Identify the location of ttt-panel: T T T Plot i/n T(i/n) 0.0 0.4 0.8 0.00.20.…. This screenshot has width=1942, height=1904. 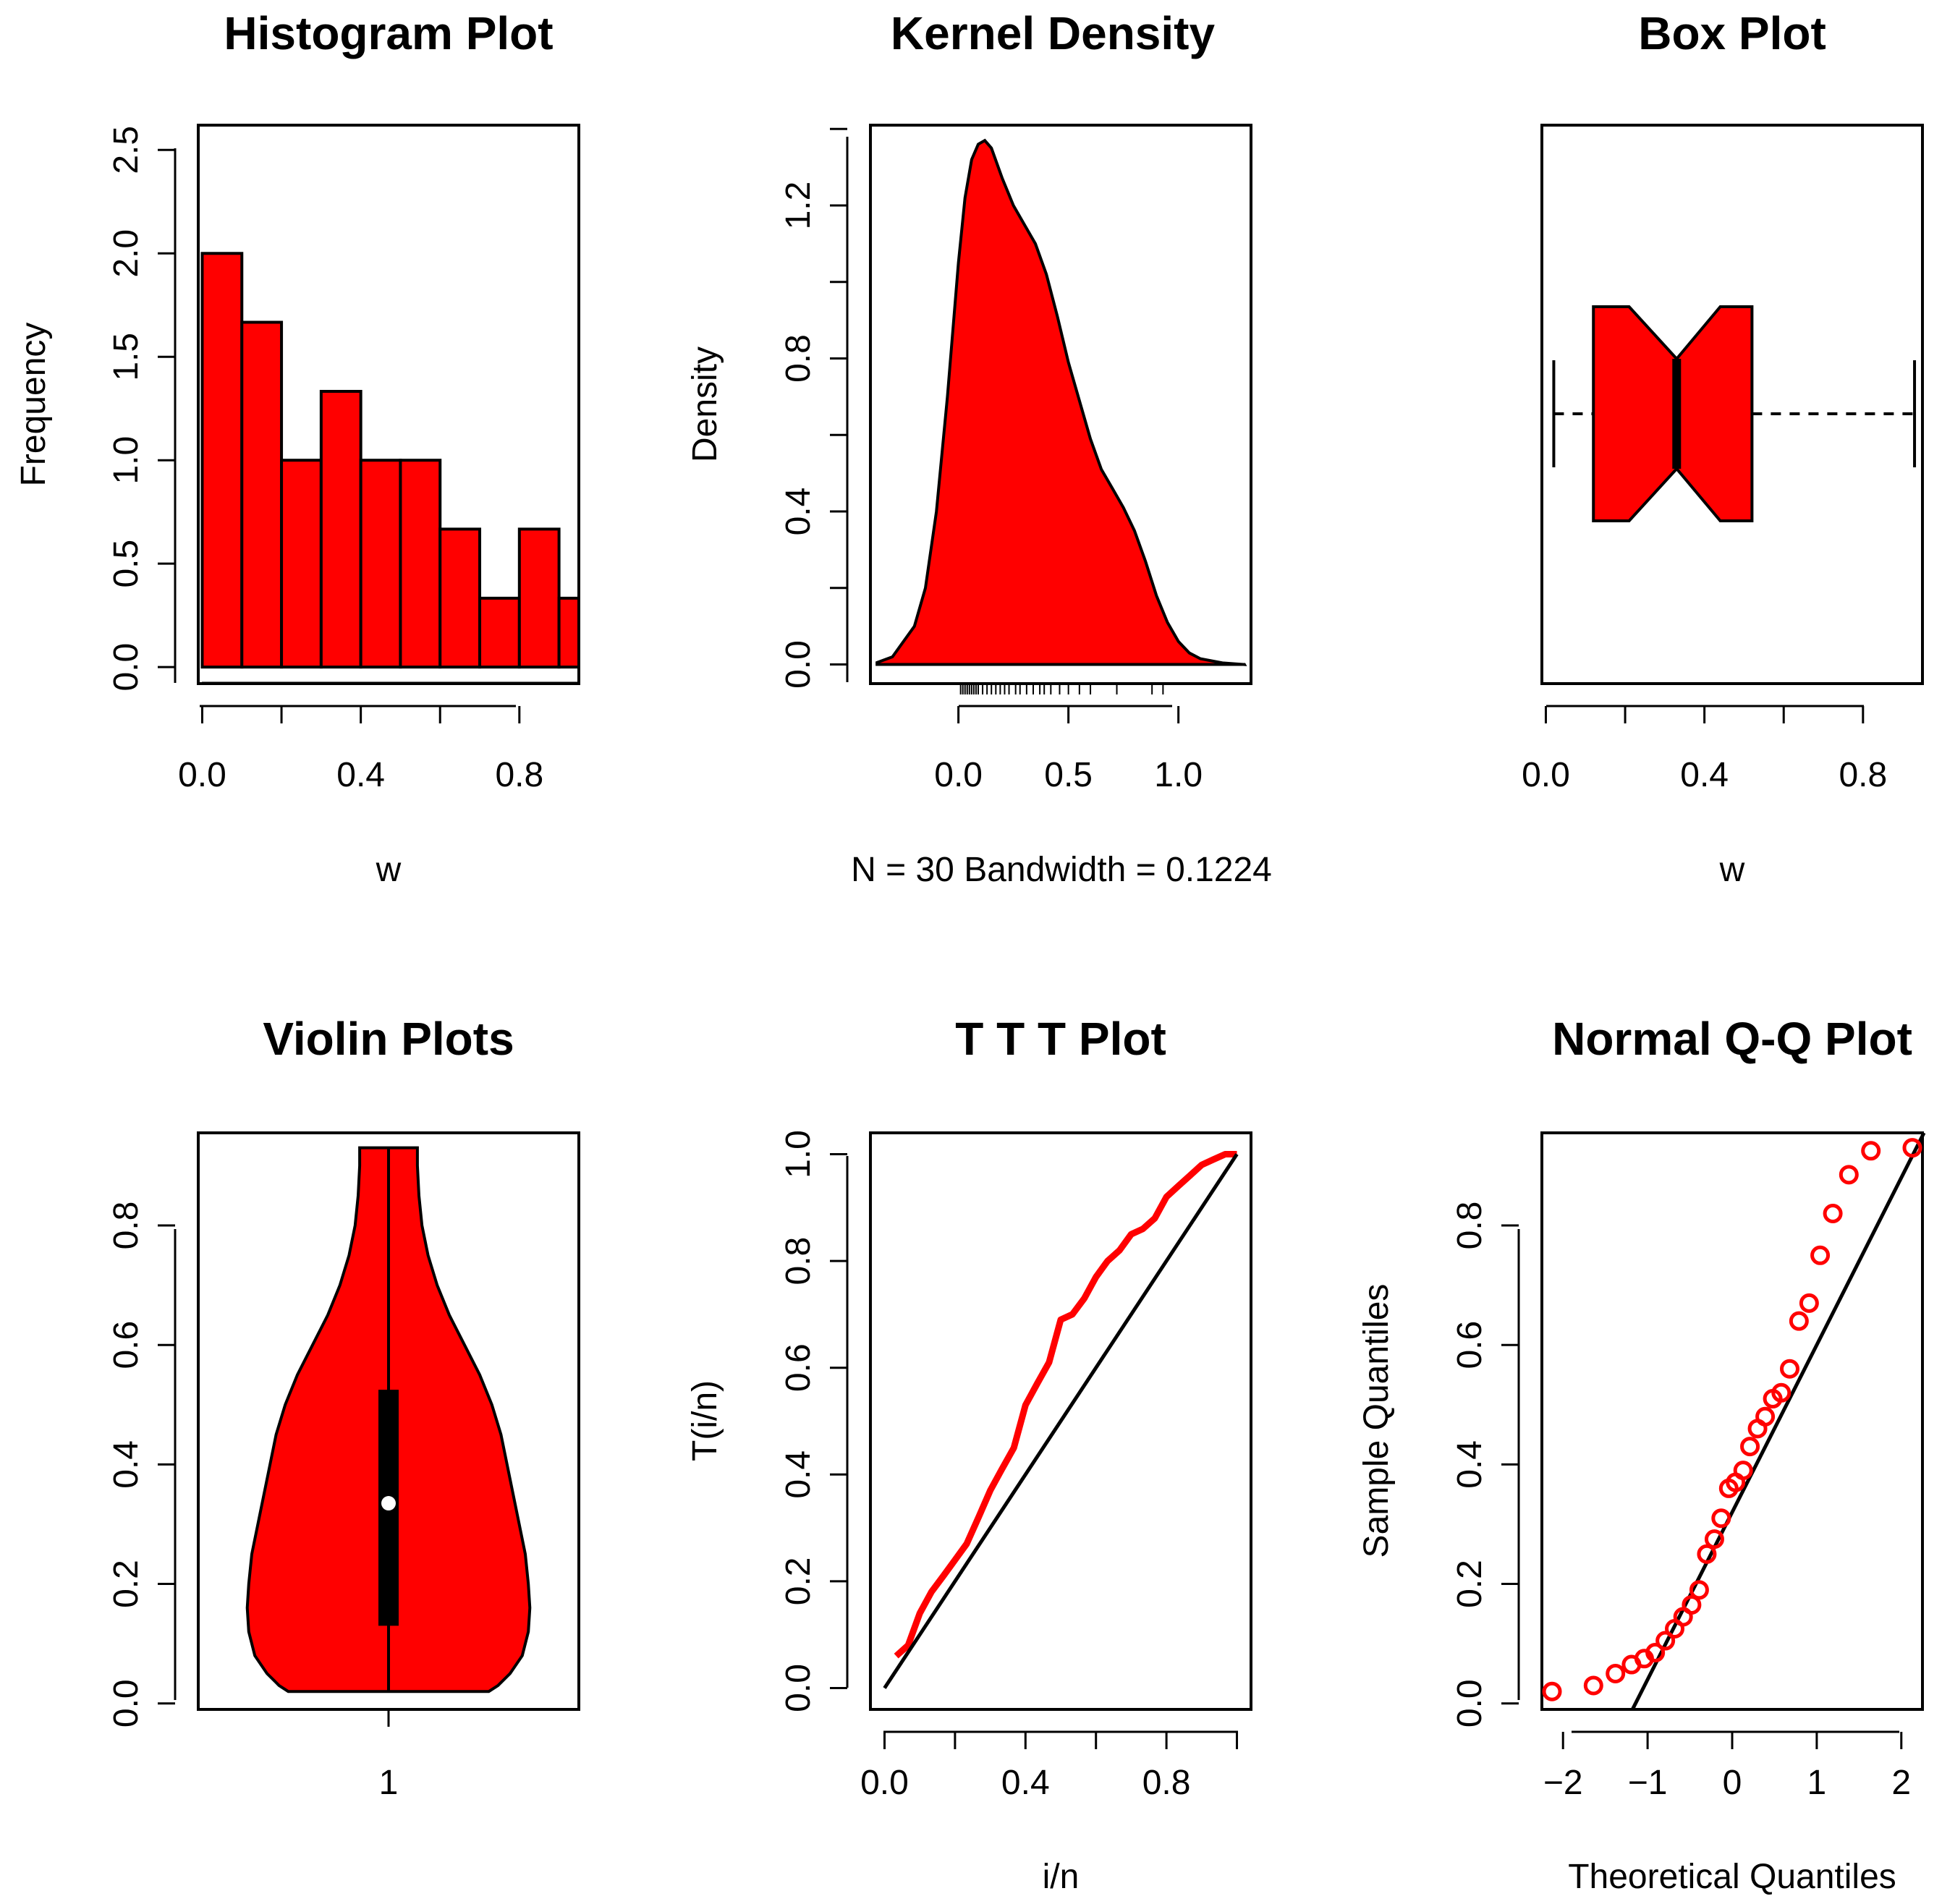
(969, 1454).